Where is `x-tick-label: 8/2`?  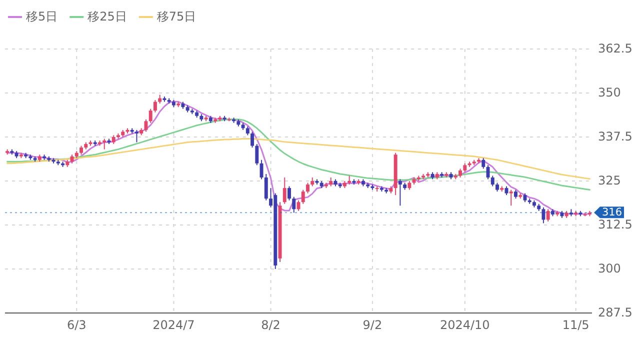 x-tick-label: 8/2 is located at coordinates (270, 325).